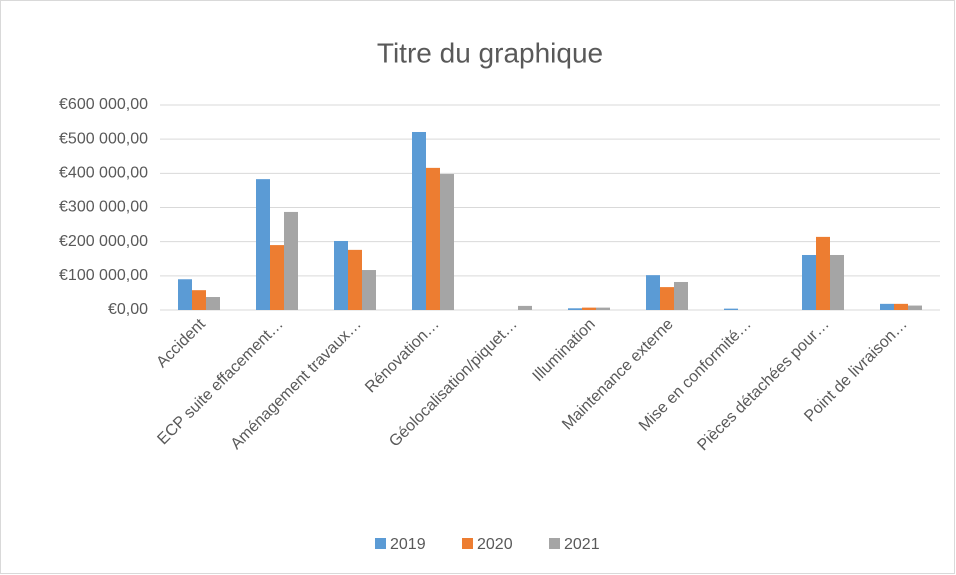 The image size is (956, 575). Describe the element at coordinates (103, 207) in the screenshot. I see `y-tick-label: €300 000,00` at that location.